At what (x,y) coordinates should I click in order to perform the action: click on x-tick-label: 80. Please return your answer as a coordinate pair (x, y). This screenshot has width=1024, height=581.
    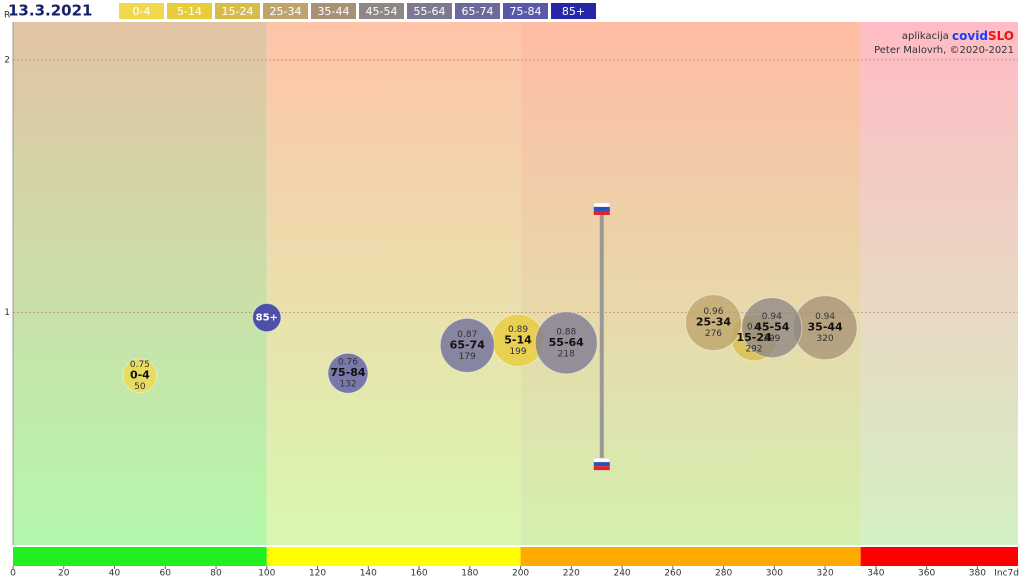
    Looking at the image, I should click on (216, 574).